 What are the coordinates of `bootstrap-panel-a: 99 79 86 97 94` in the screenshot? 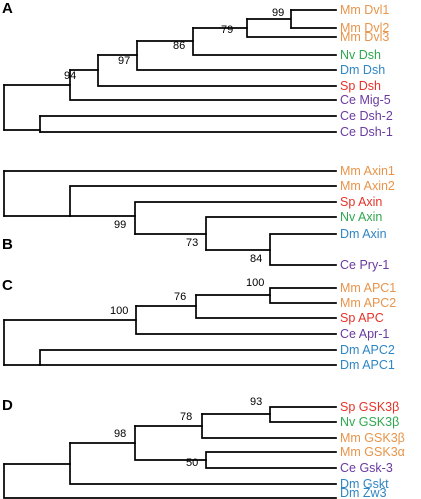 It's located at (174, 44).